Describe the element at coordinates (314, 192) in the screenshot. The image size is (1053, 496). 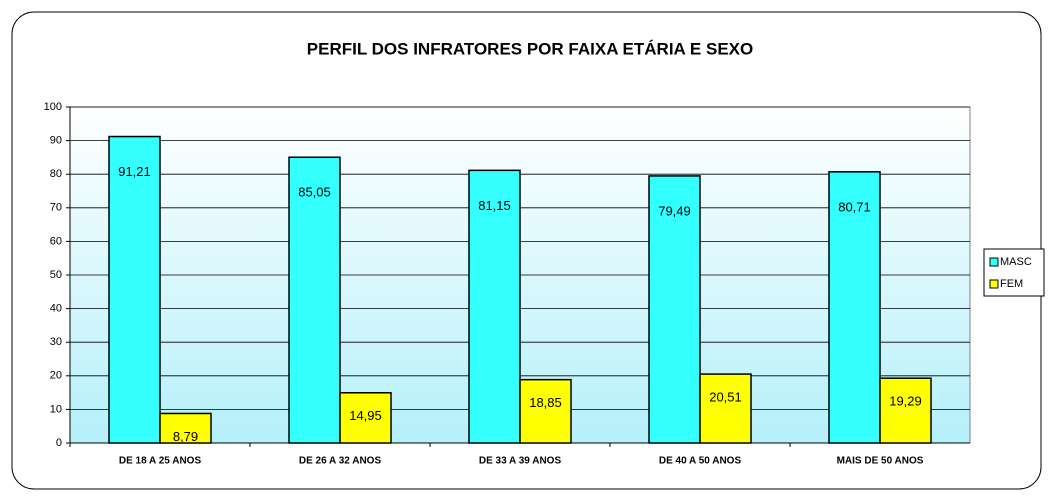
I see `data-label: 85,05` at that location.